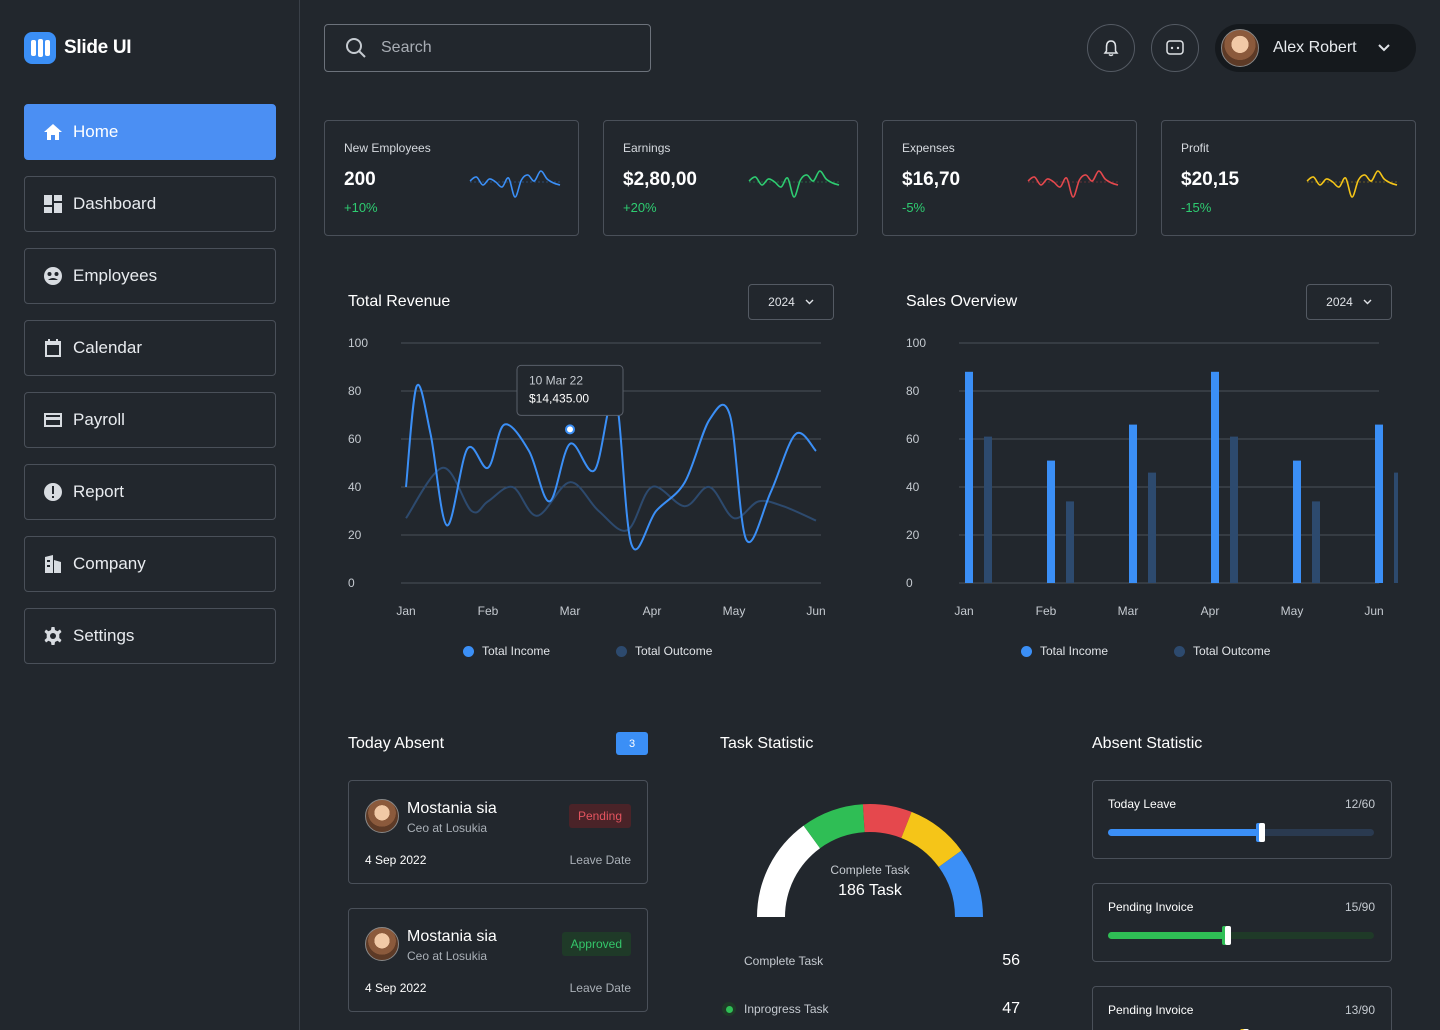 This screenshot has height=1030, width=1440. I want to click on notification-button, so click(1111, 48).